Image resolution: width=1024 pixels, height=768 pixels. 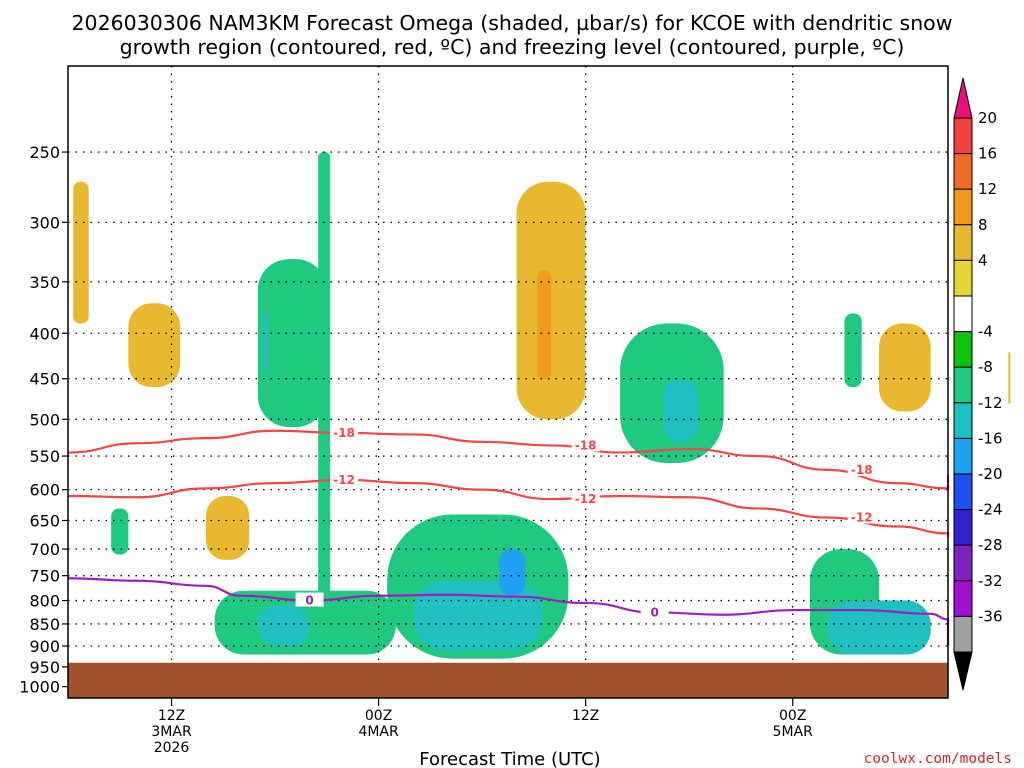 I want to click on colorbar-label-10: -24, so click(x=990, y=510).